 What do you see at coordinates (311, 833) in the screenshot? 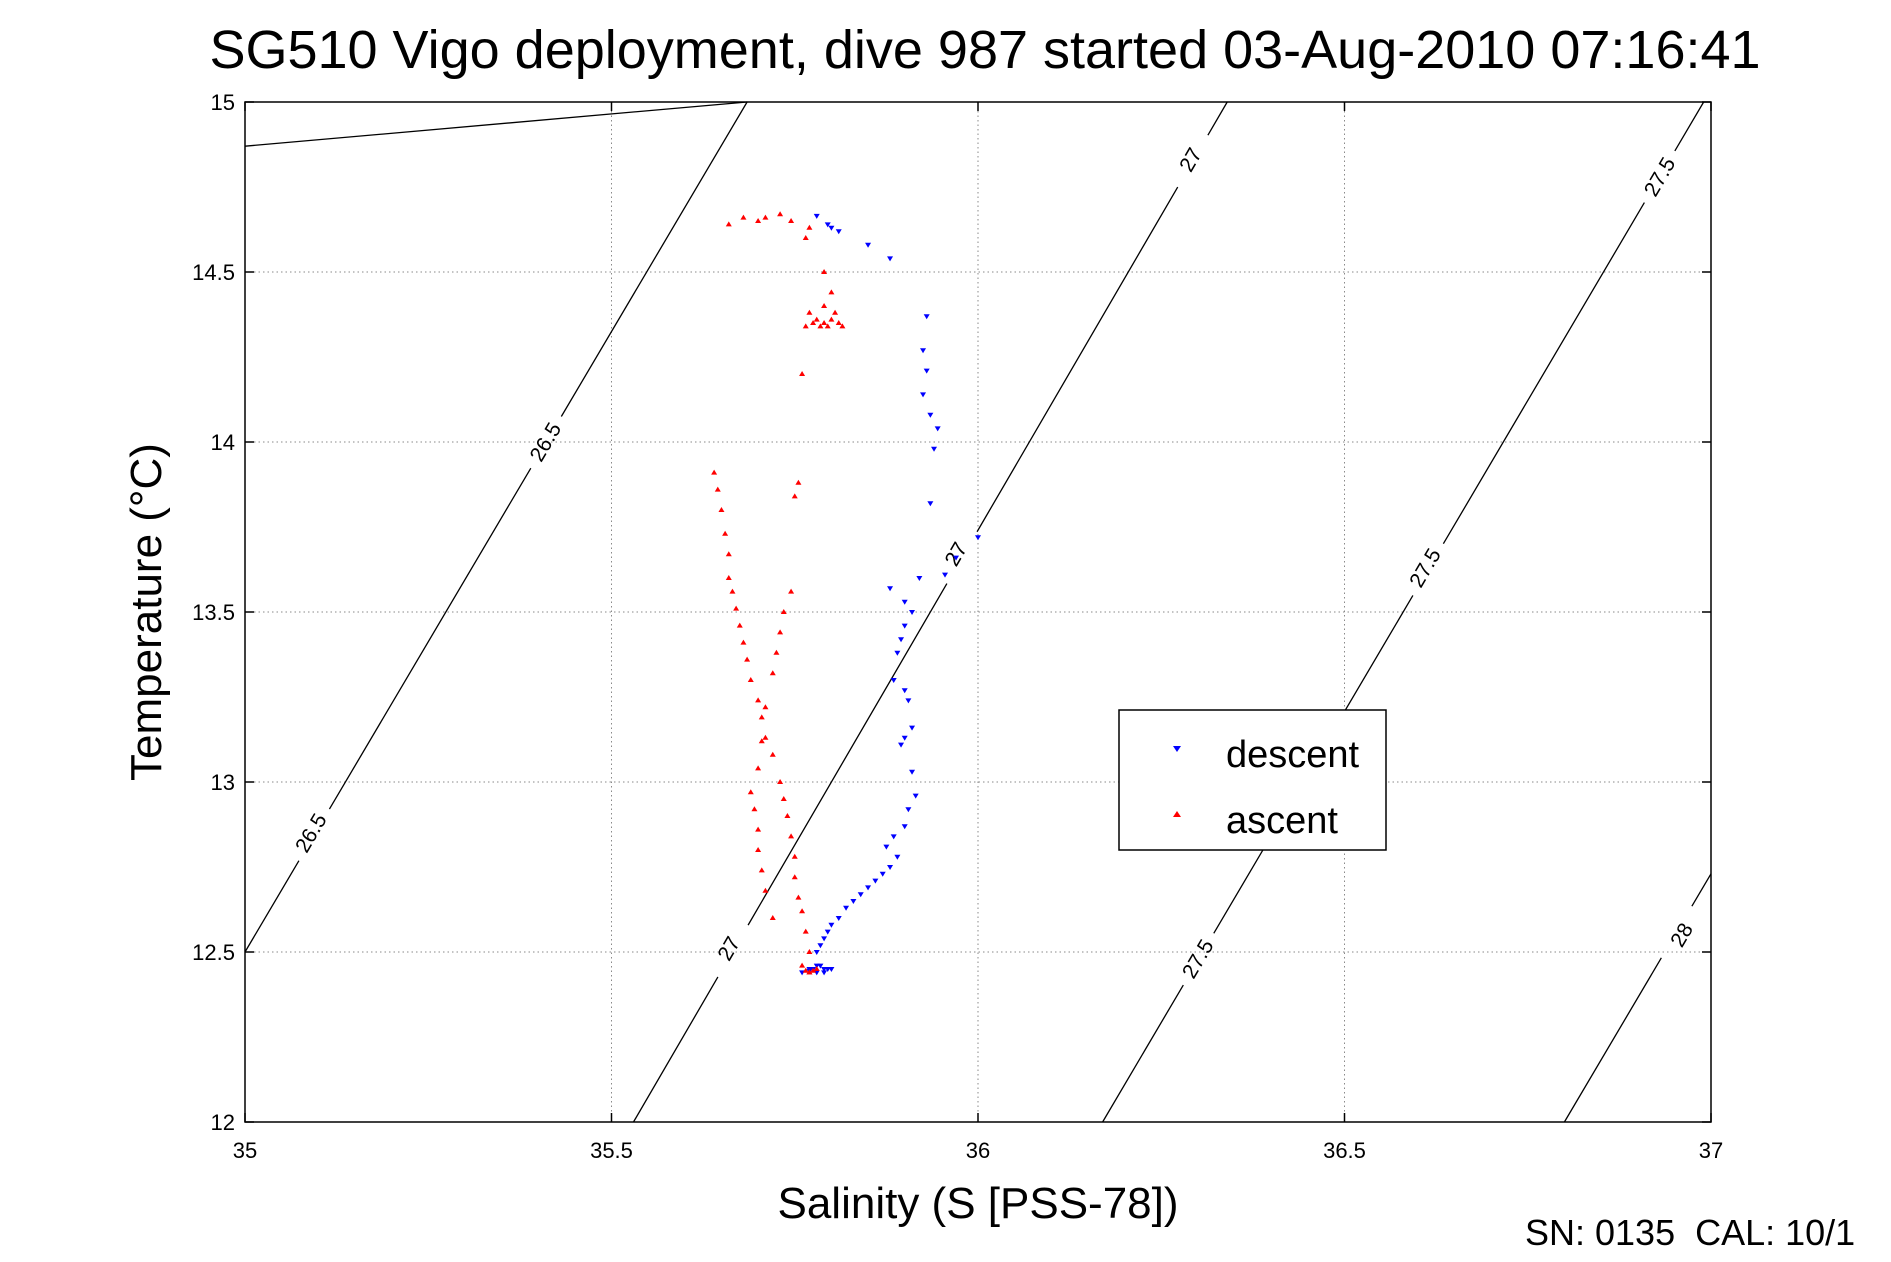
I see `contour-label: 26.5` at bounding box center [311, 833].